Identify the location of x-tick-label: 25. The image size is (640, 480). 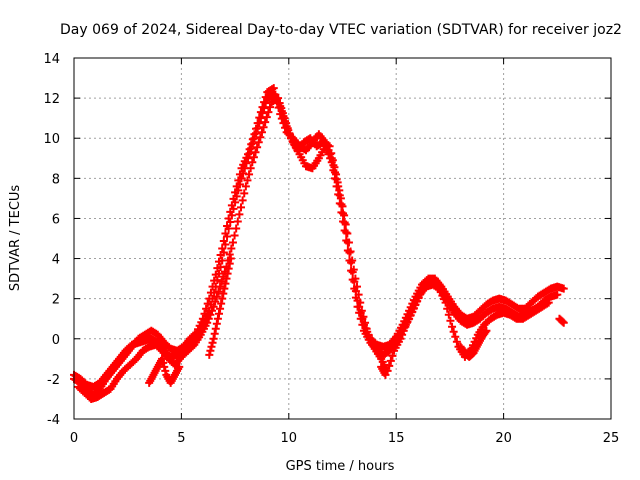
(611, 438).